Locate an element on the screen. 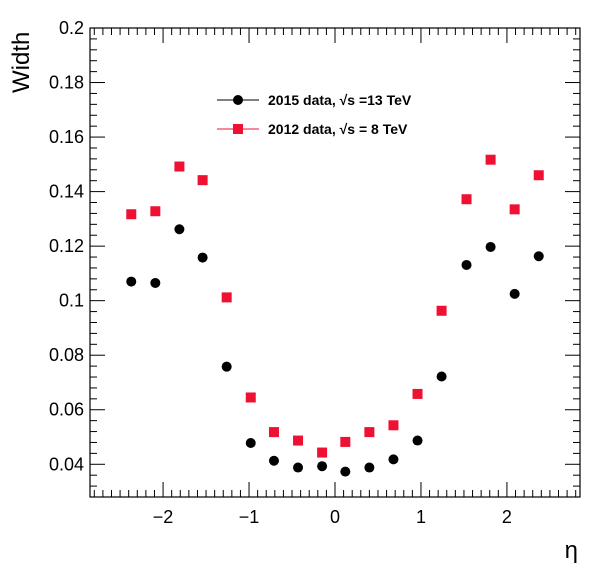 This screenshot has height=575, width=598. y-tick-label: 0.18 is located at coordinates (66, 83).